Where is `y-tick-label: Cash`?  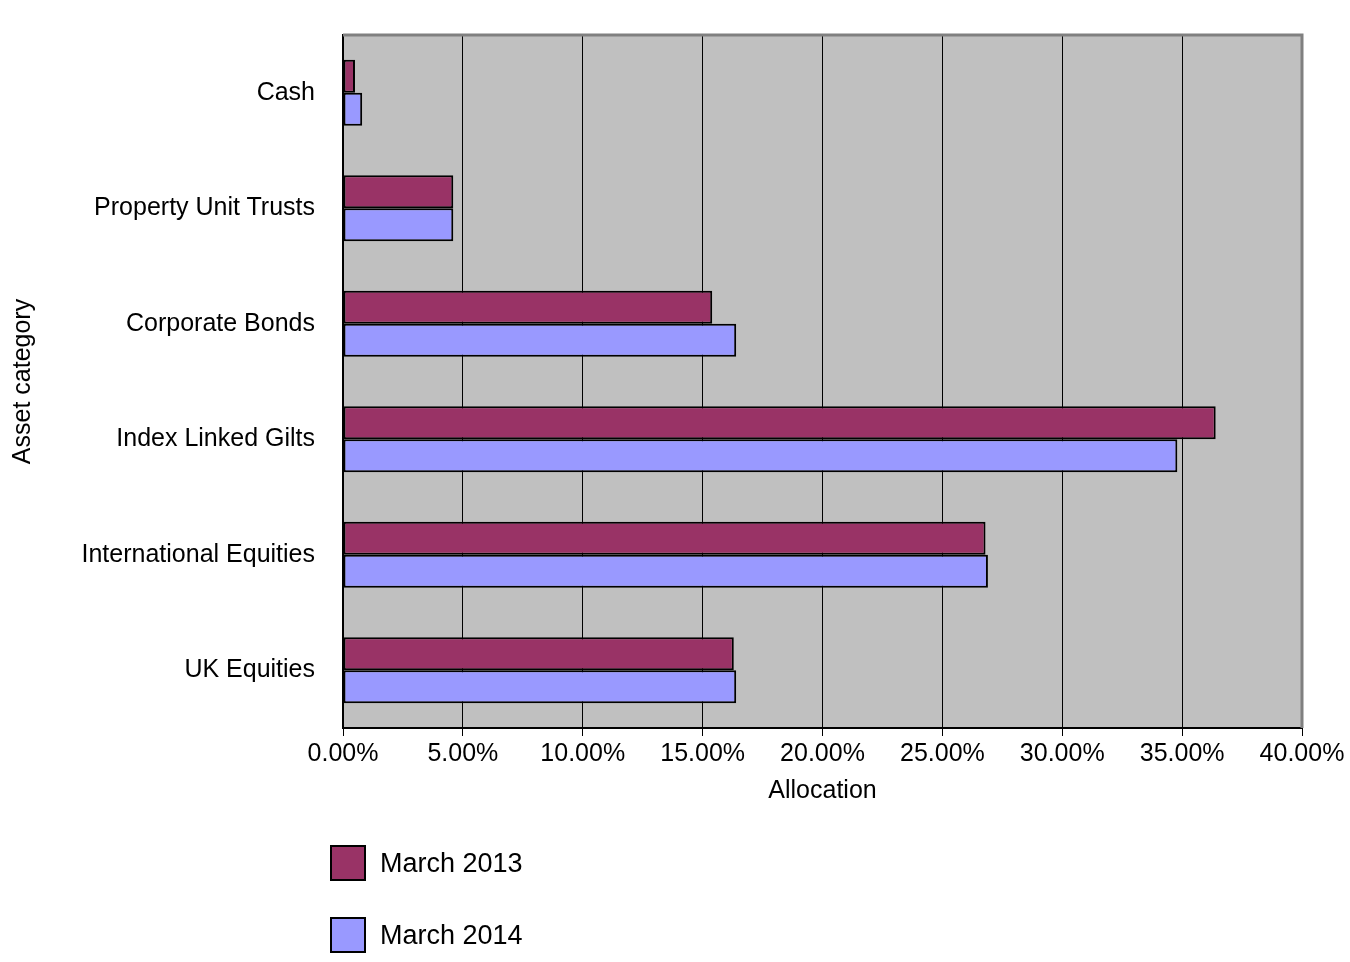 y-tick-label: Cash is located at coordinates (285, 90).